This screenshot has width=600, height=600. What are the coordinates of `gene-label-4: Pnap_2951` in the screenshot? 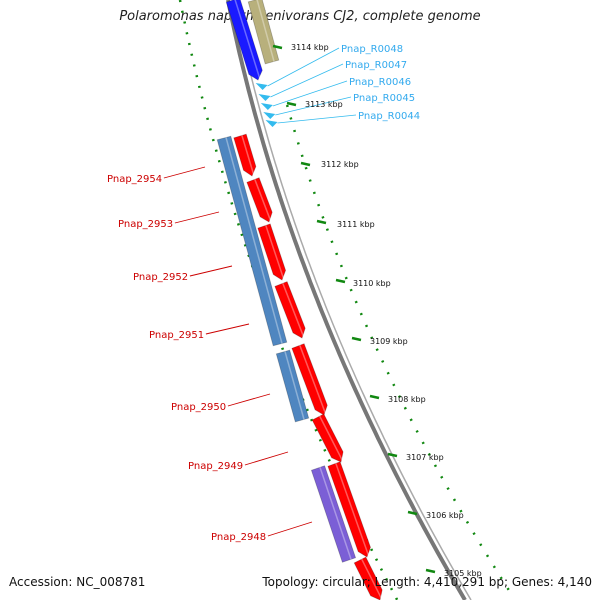 It's located at (176, 335).